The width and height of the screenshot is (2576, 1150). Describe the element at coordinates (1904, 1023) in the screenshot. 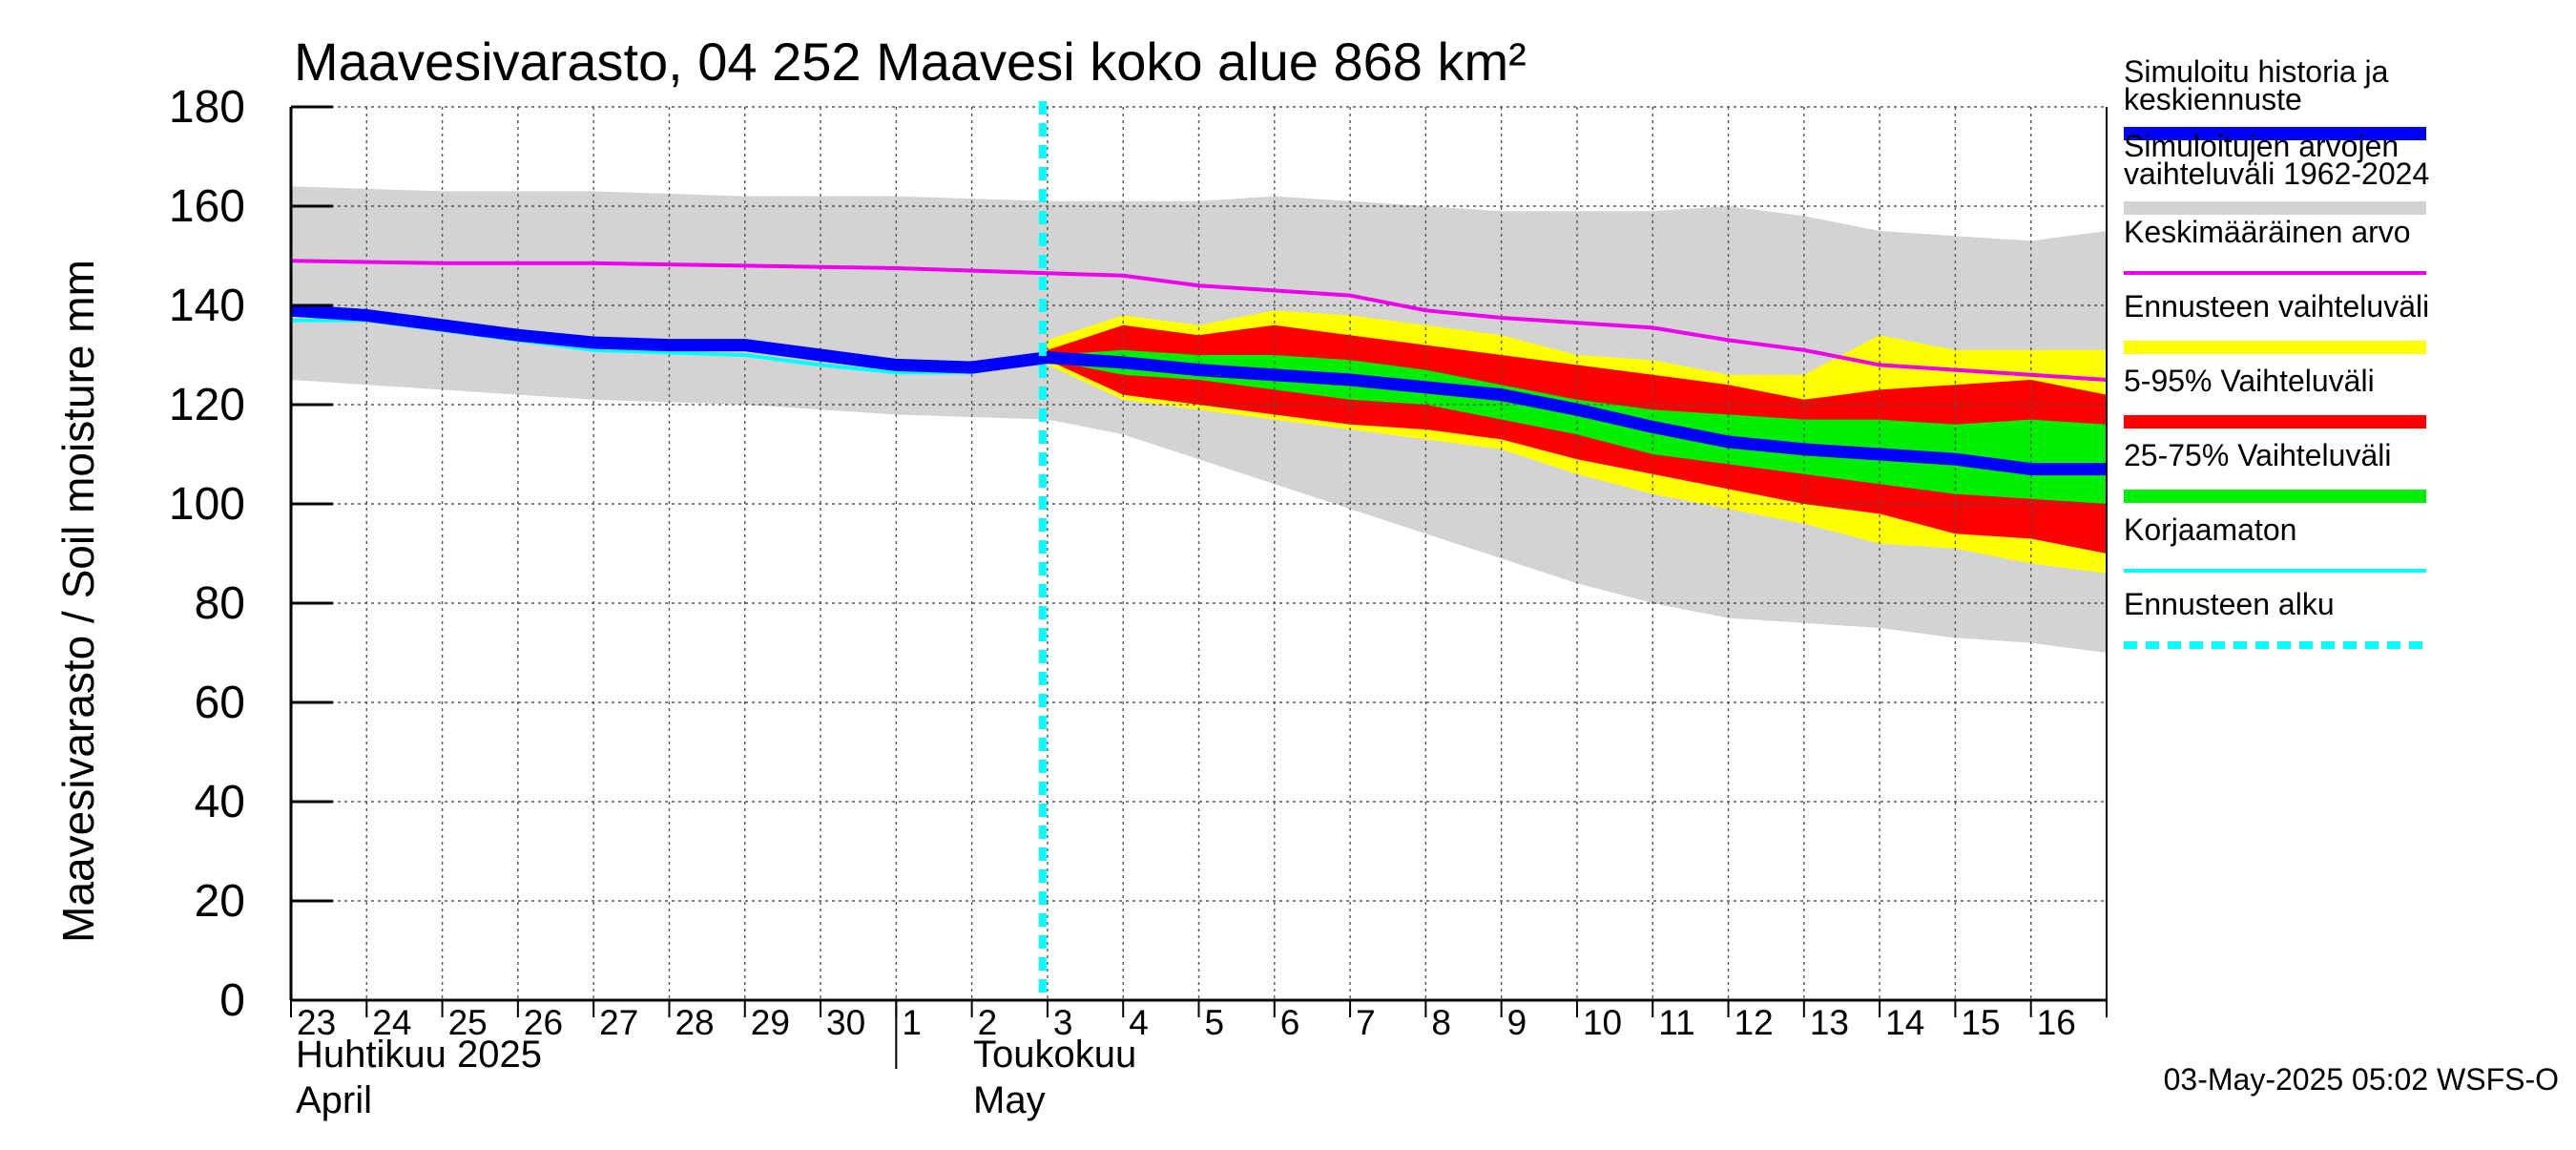

I see `x-tick-label: 14` at that location.